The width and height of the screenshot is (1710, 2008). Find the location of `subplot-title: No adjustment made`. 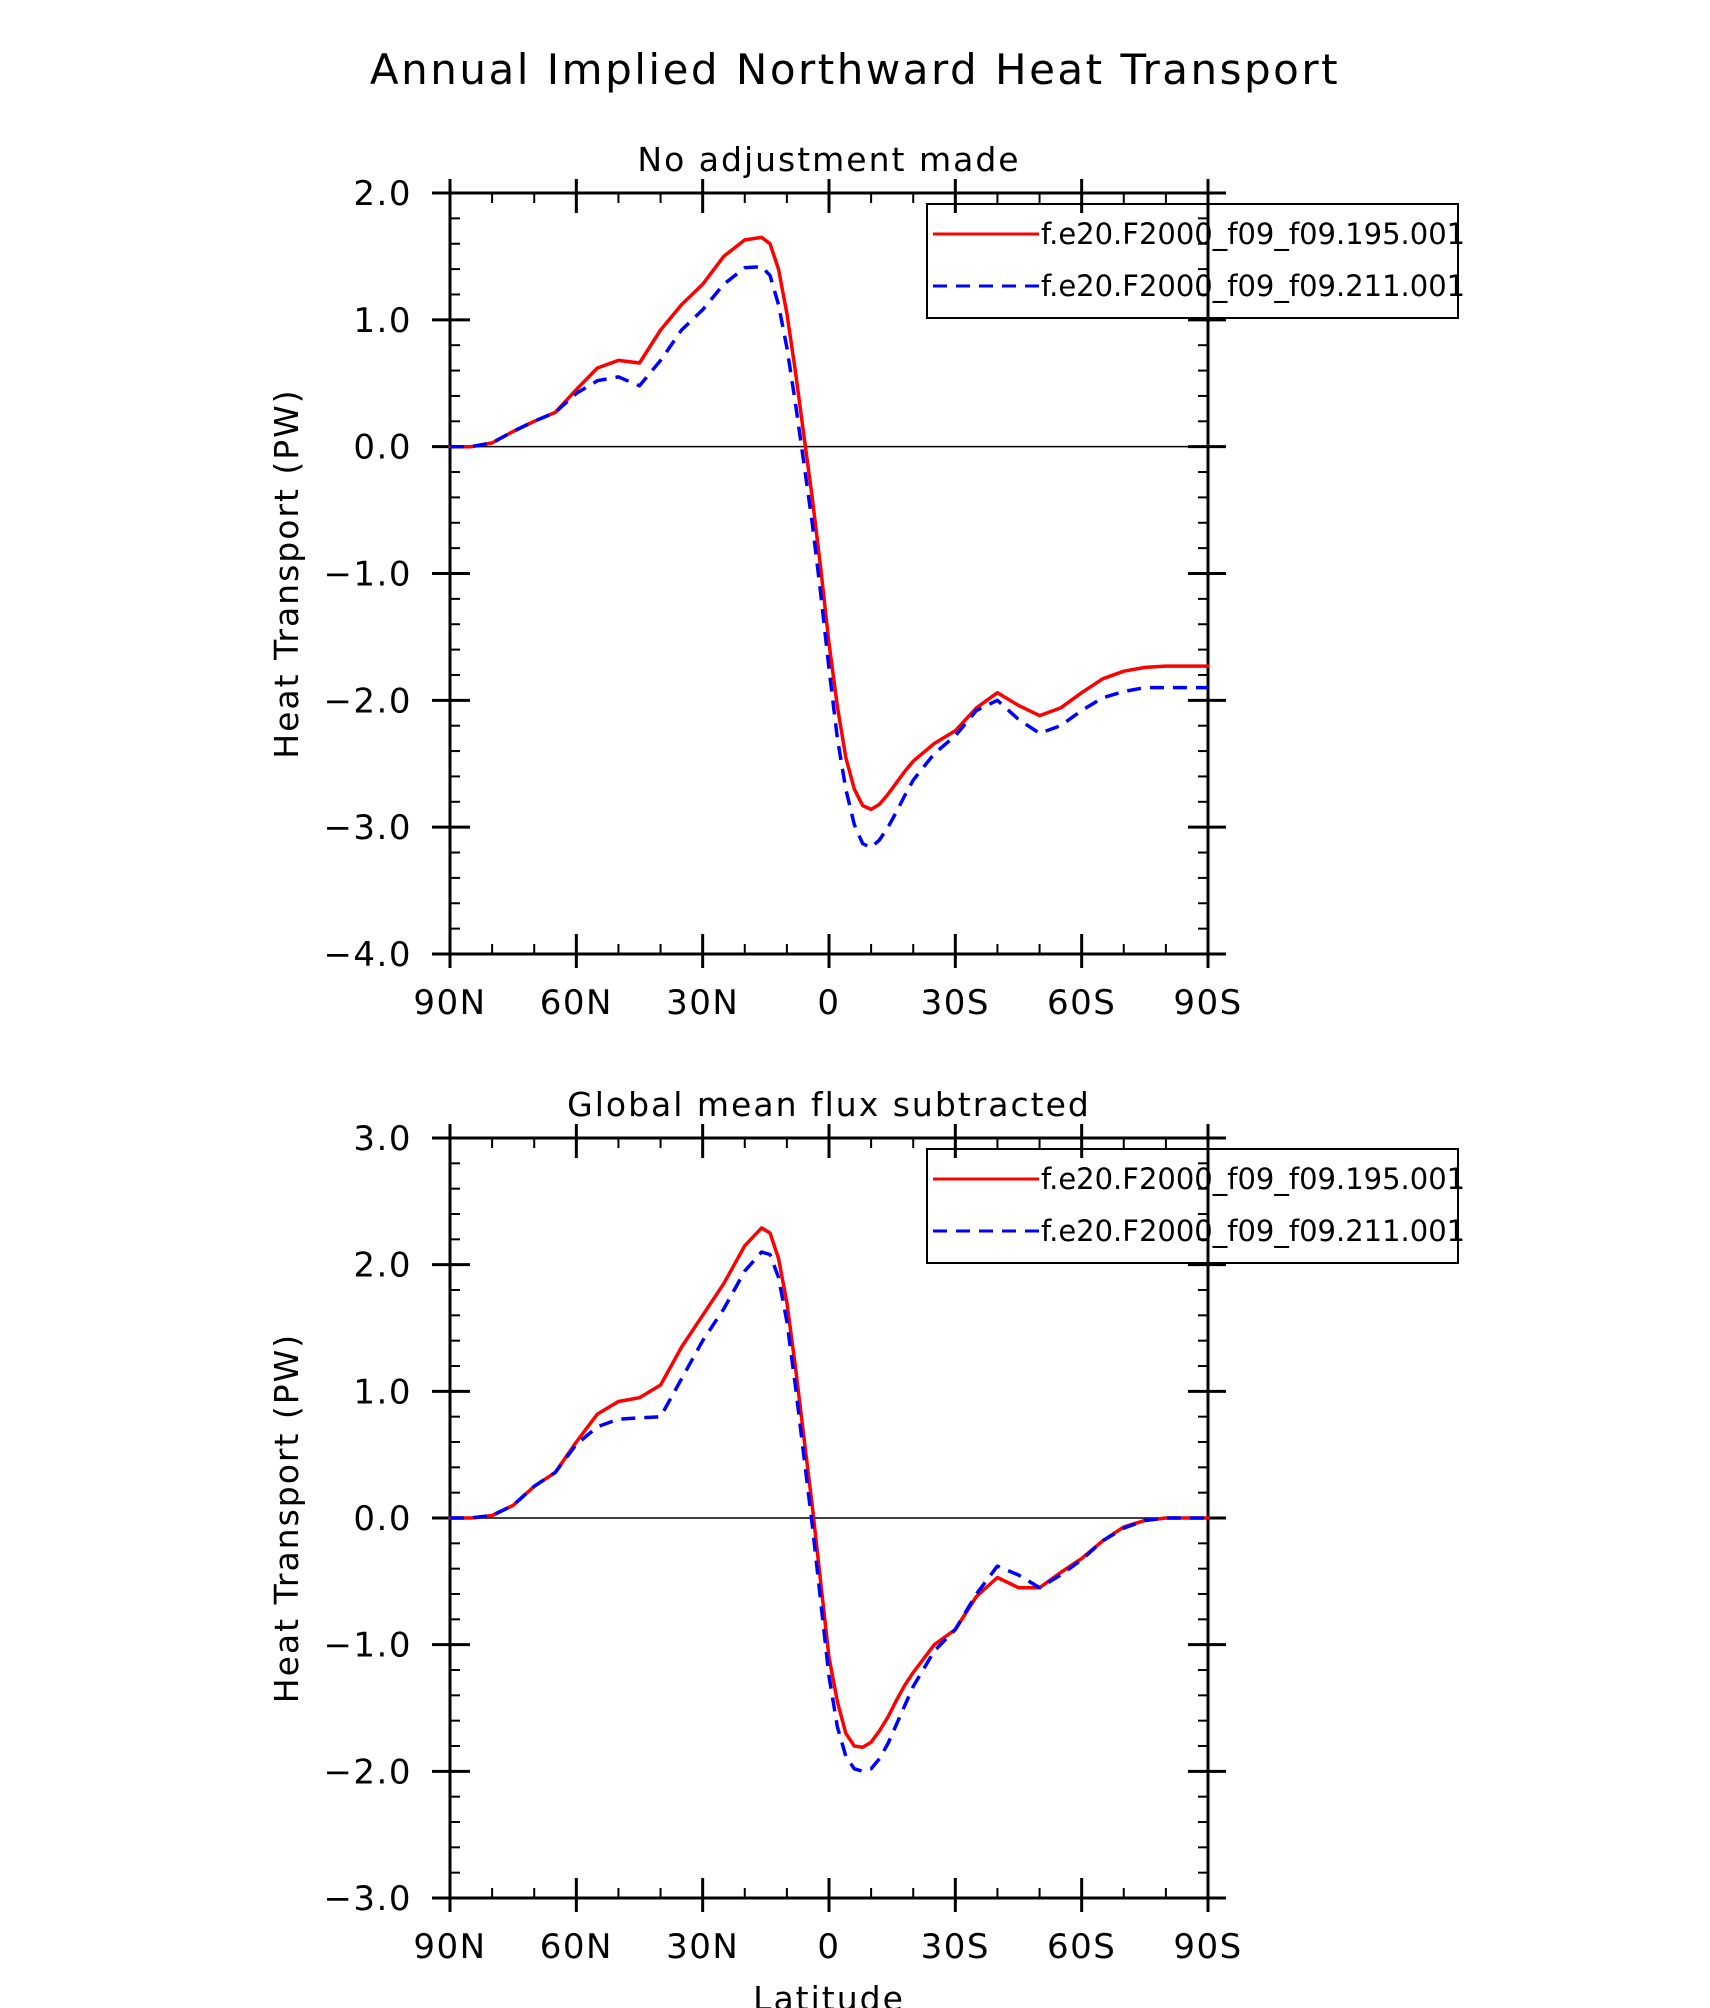

subplot-title: No adjustment made is located at coordinates (828, 159).